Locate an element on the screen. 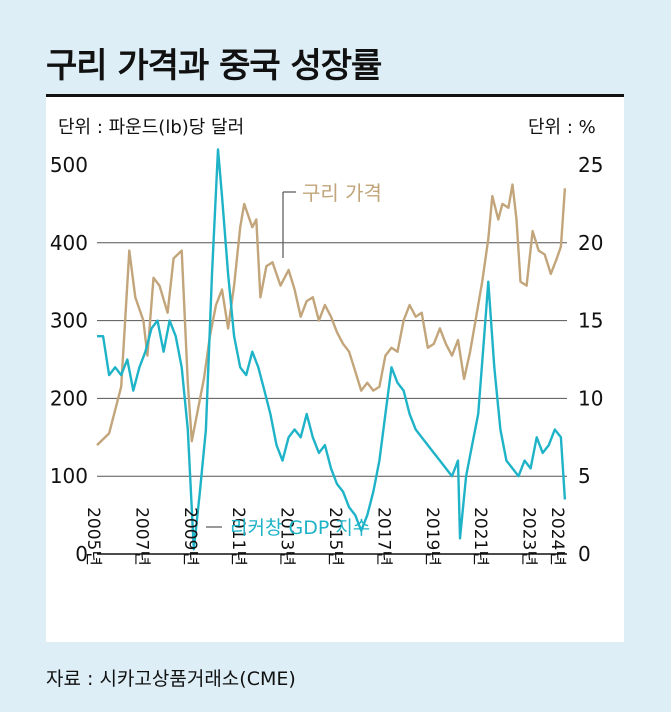 The image size is (671, 712). title-rule is located at coordinates (335, 95).